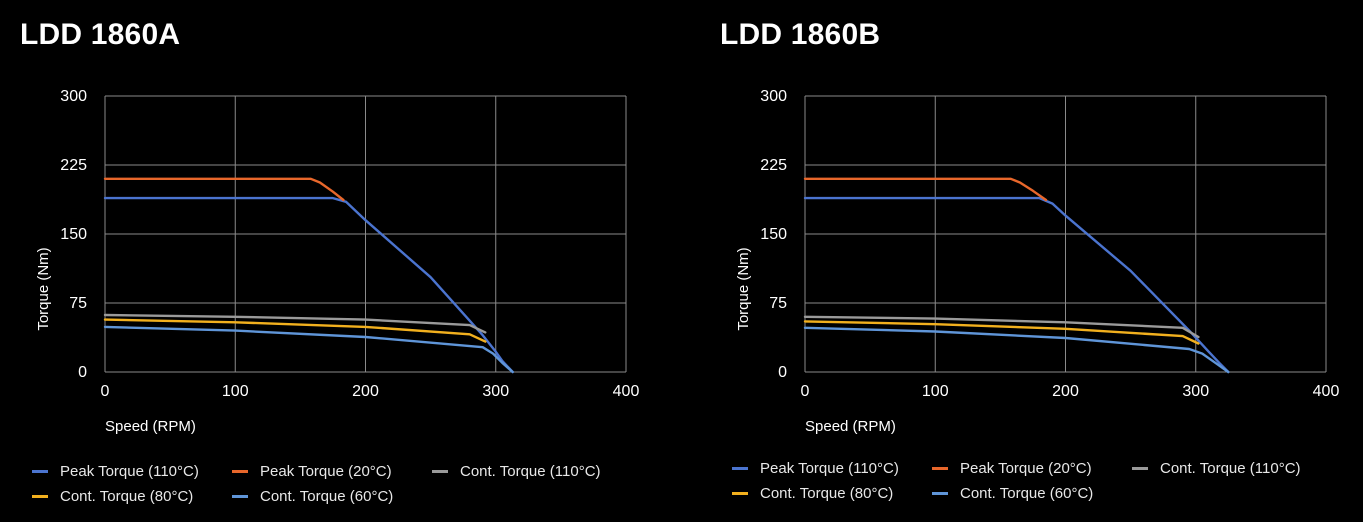 This screenshot has width=1363, height=522. What do you see at coordinates (100, 34) in the screenshot?
I see `chart-title: LDD 1860A` at bounding box center [100, 34].